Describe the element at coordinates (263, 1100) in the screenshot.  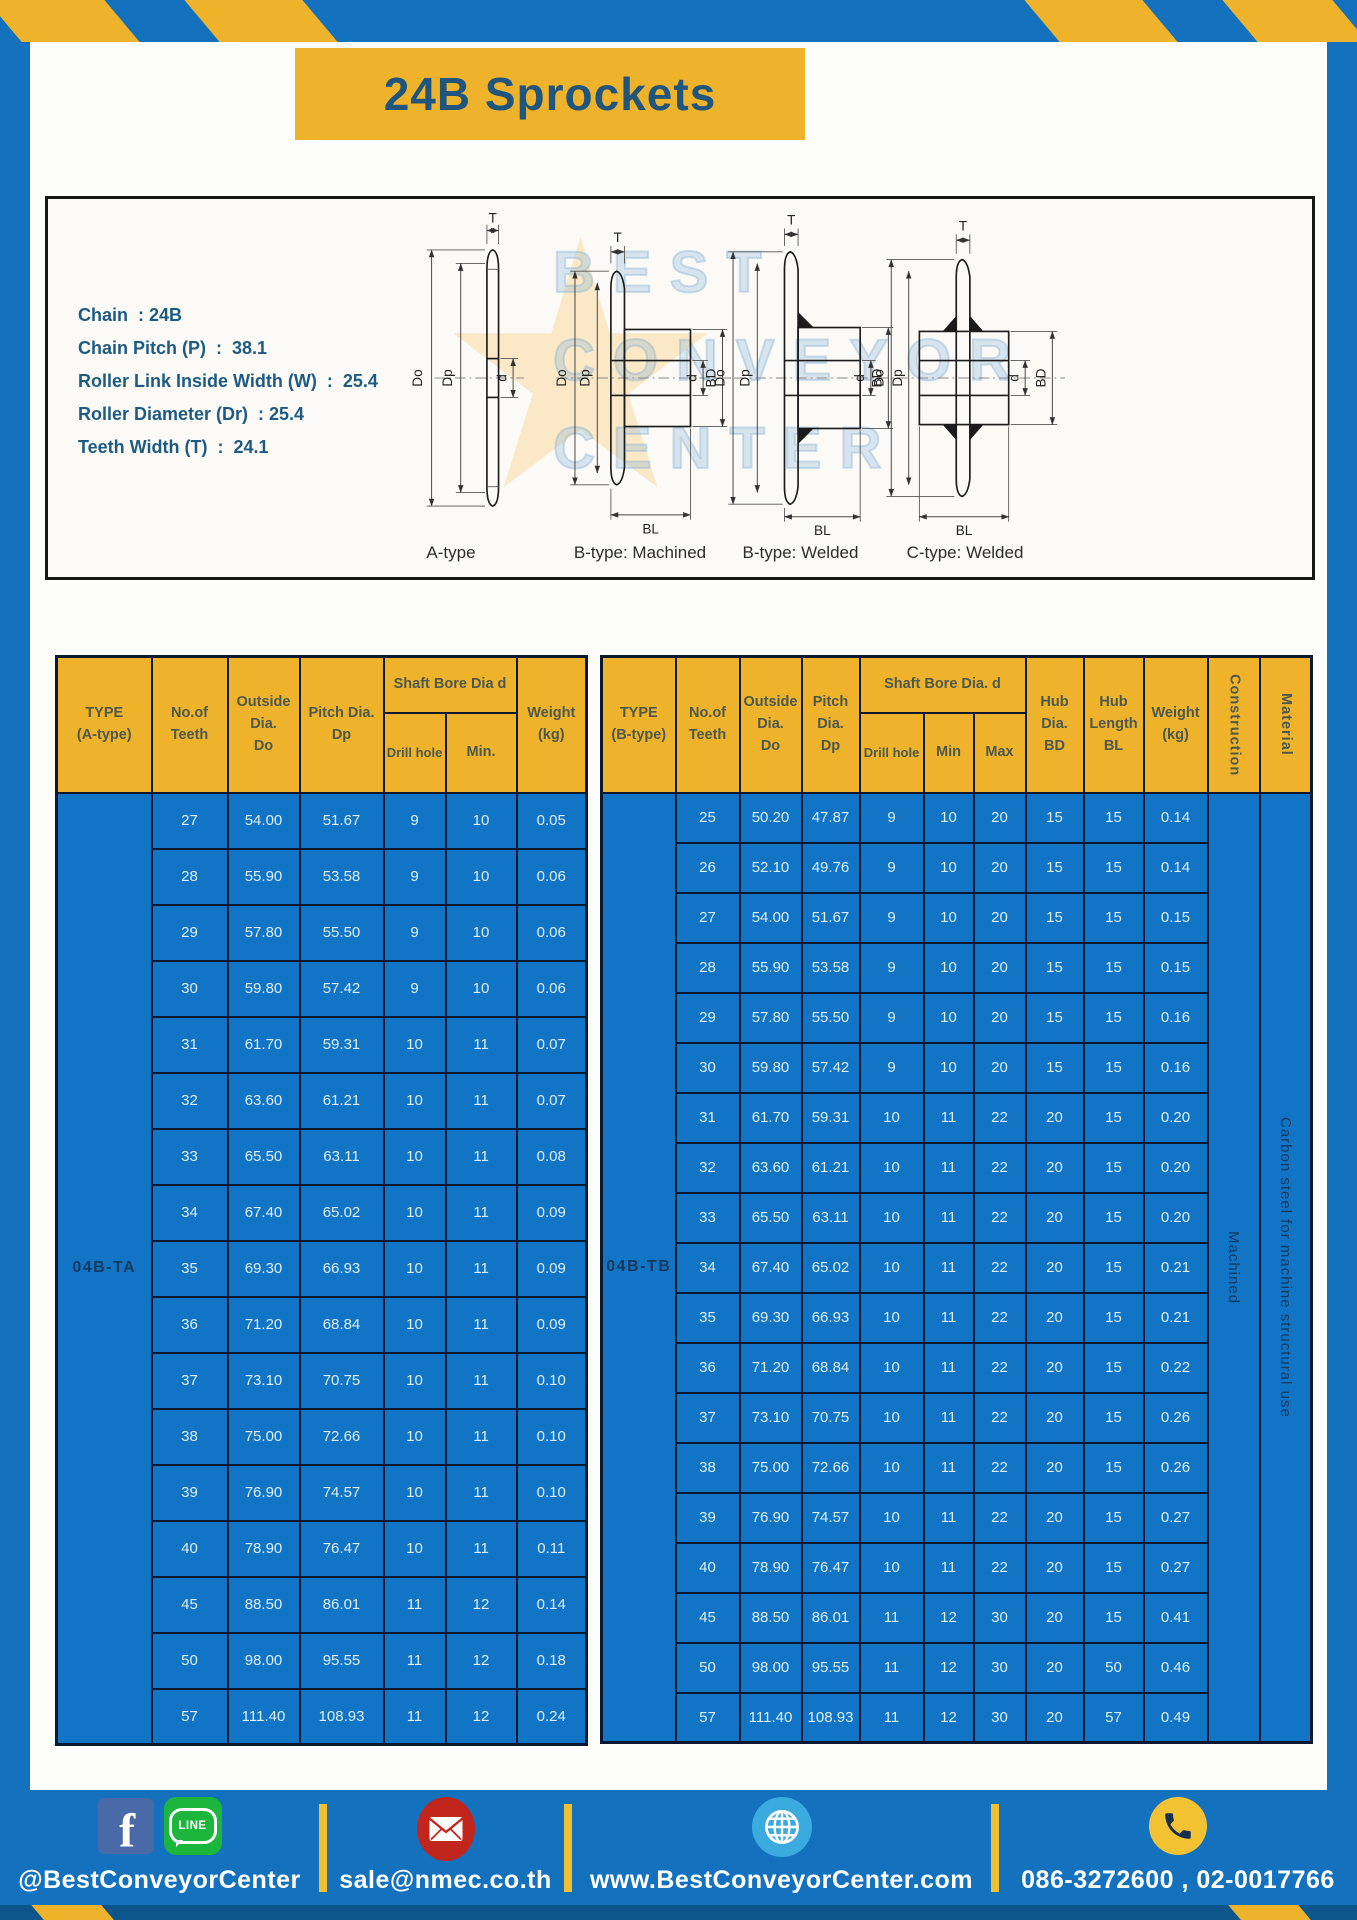
I see `table-cell: 63.60` at that location.